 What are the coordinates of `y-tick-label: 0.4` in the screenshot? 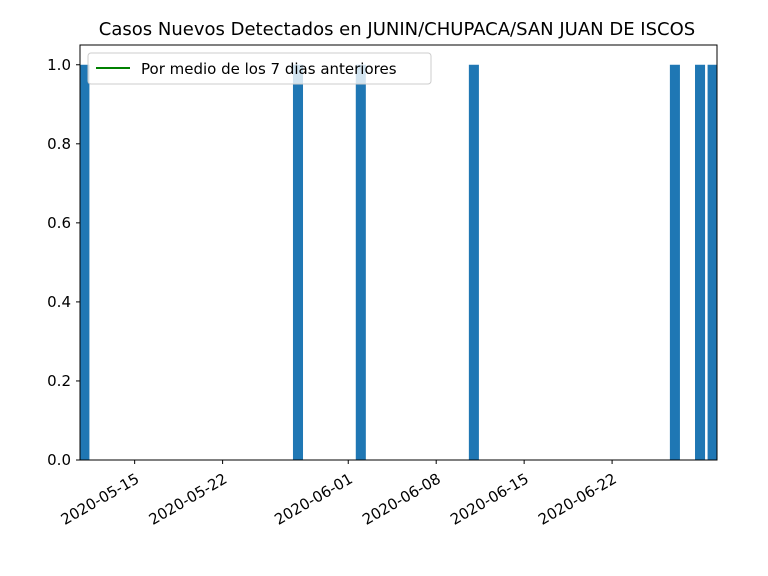 It's located at (59, 302).